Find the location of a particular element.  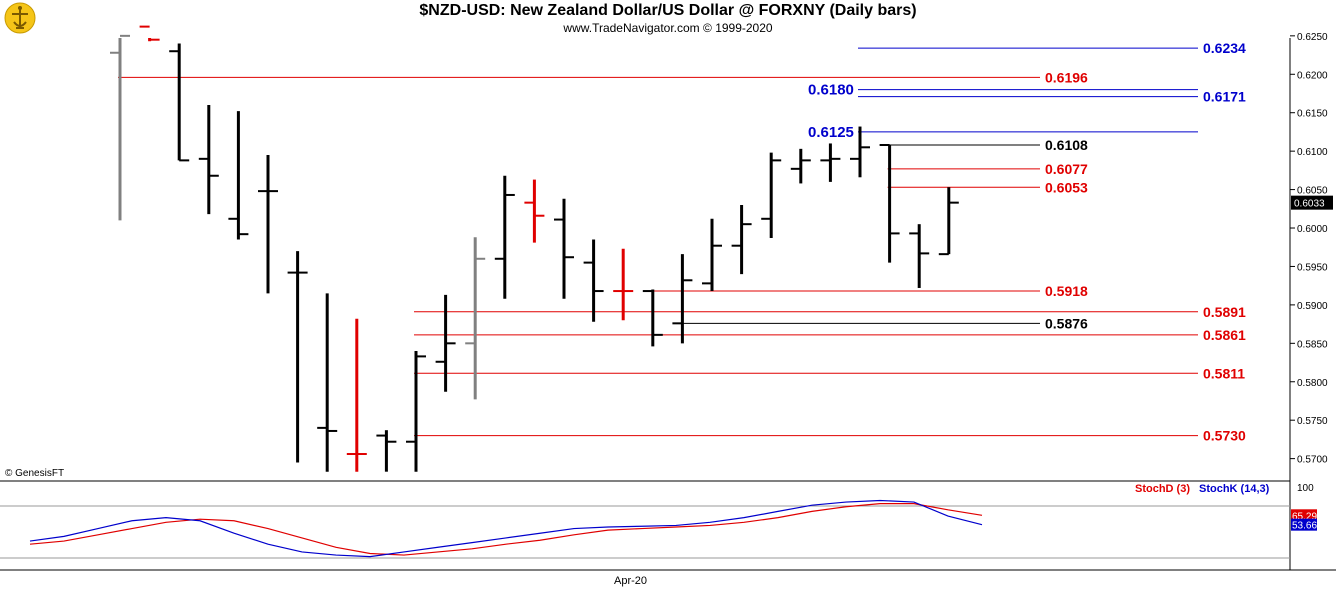

level-label: 0.6077 is located at coordinates (1066, 169).